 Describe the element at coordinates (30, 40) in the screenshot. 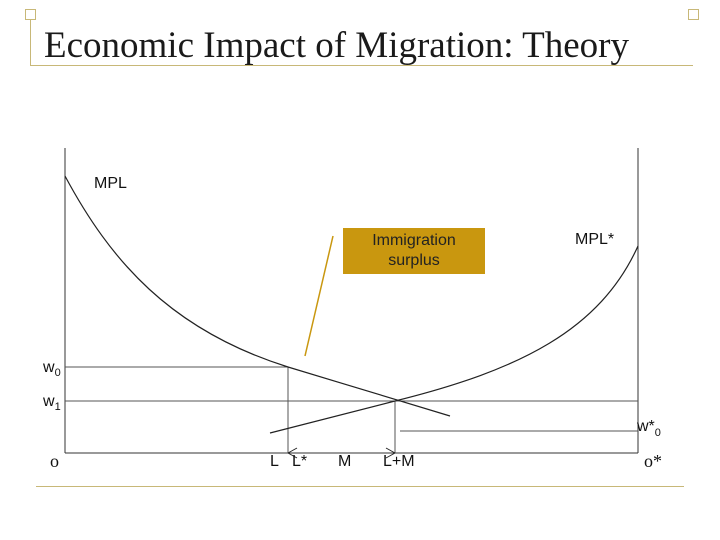

I see `title-accent-line` at that location.